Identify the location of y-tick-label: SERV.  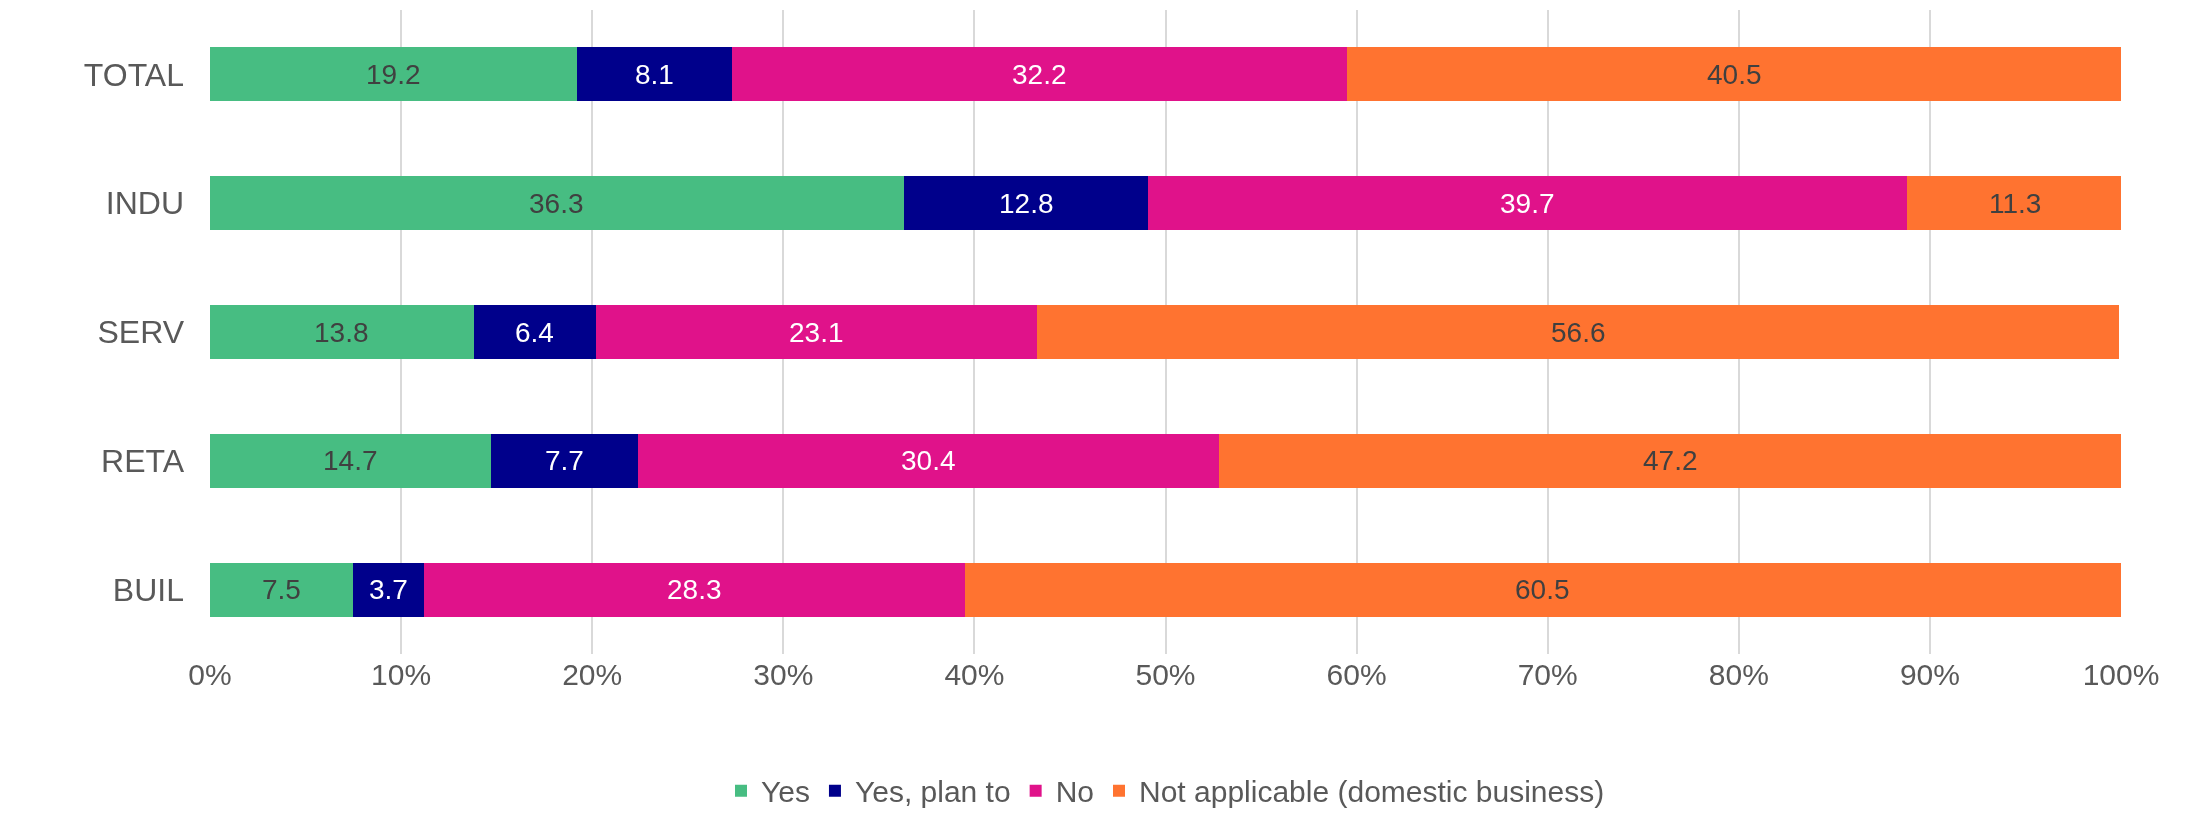
(141, 332).